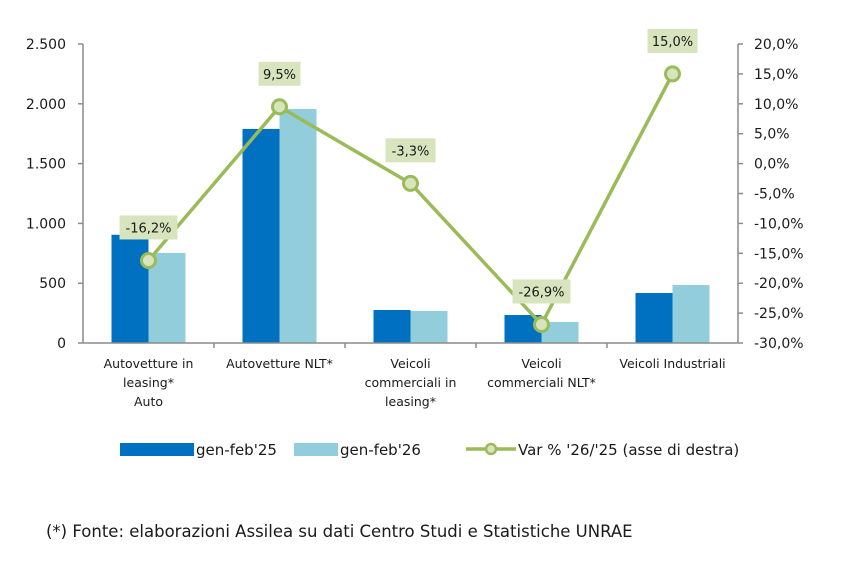  Describe the element at coordinates (46, 224) in the screenshot. I see `left-axis-tick-label: 1.000` at that location.